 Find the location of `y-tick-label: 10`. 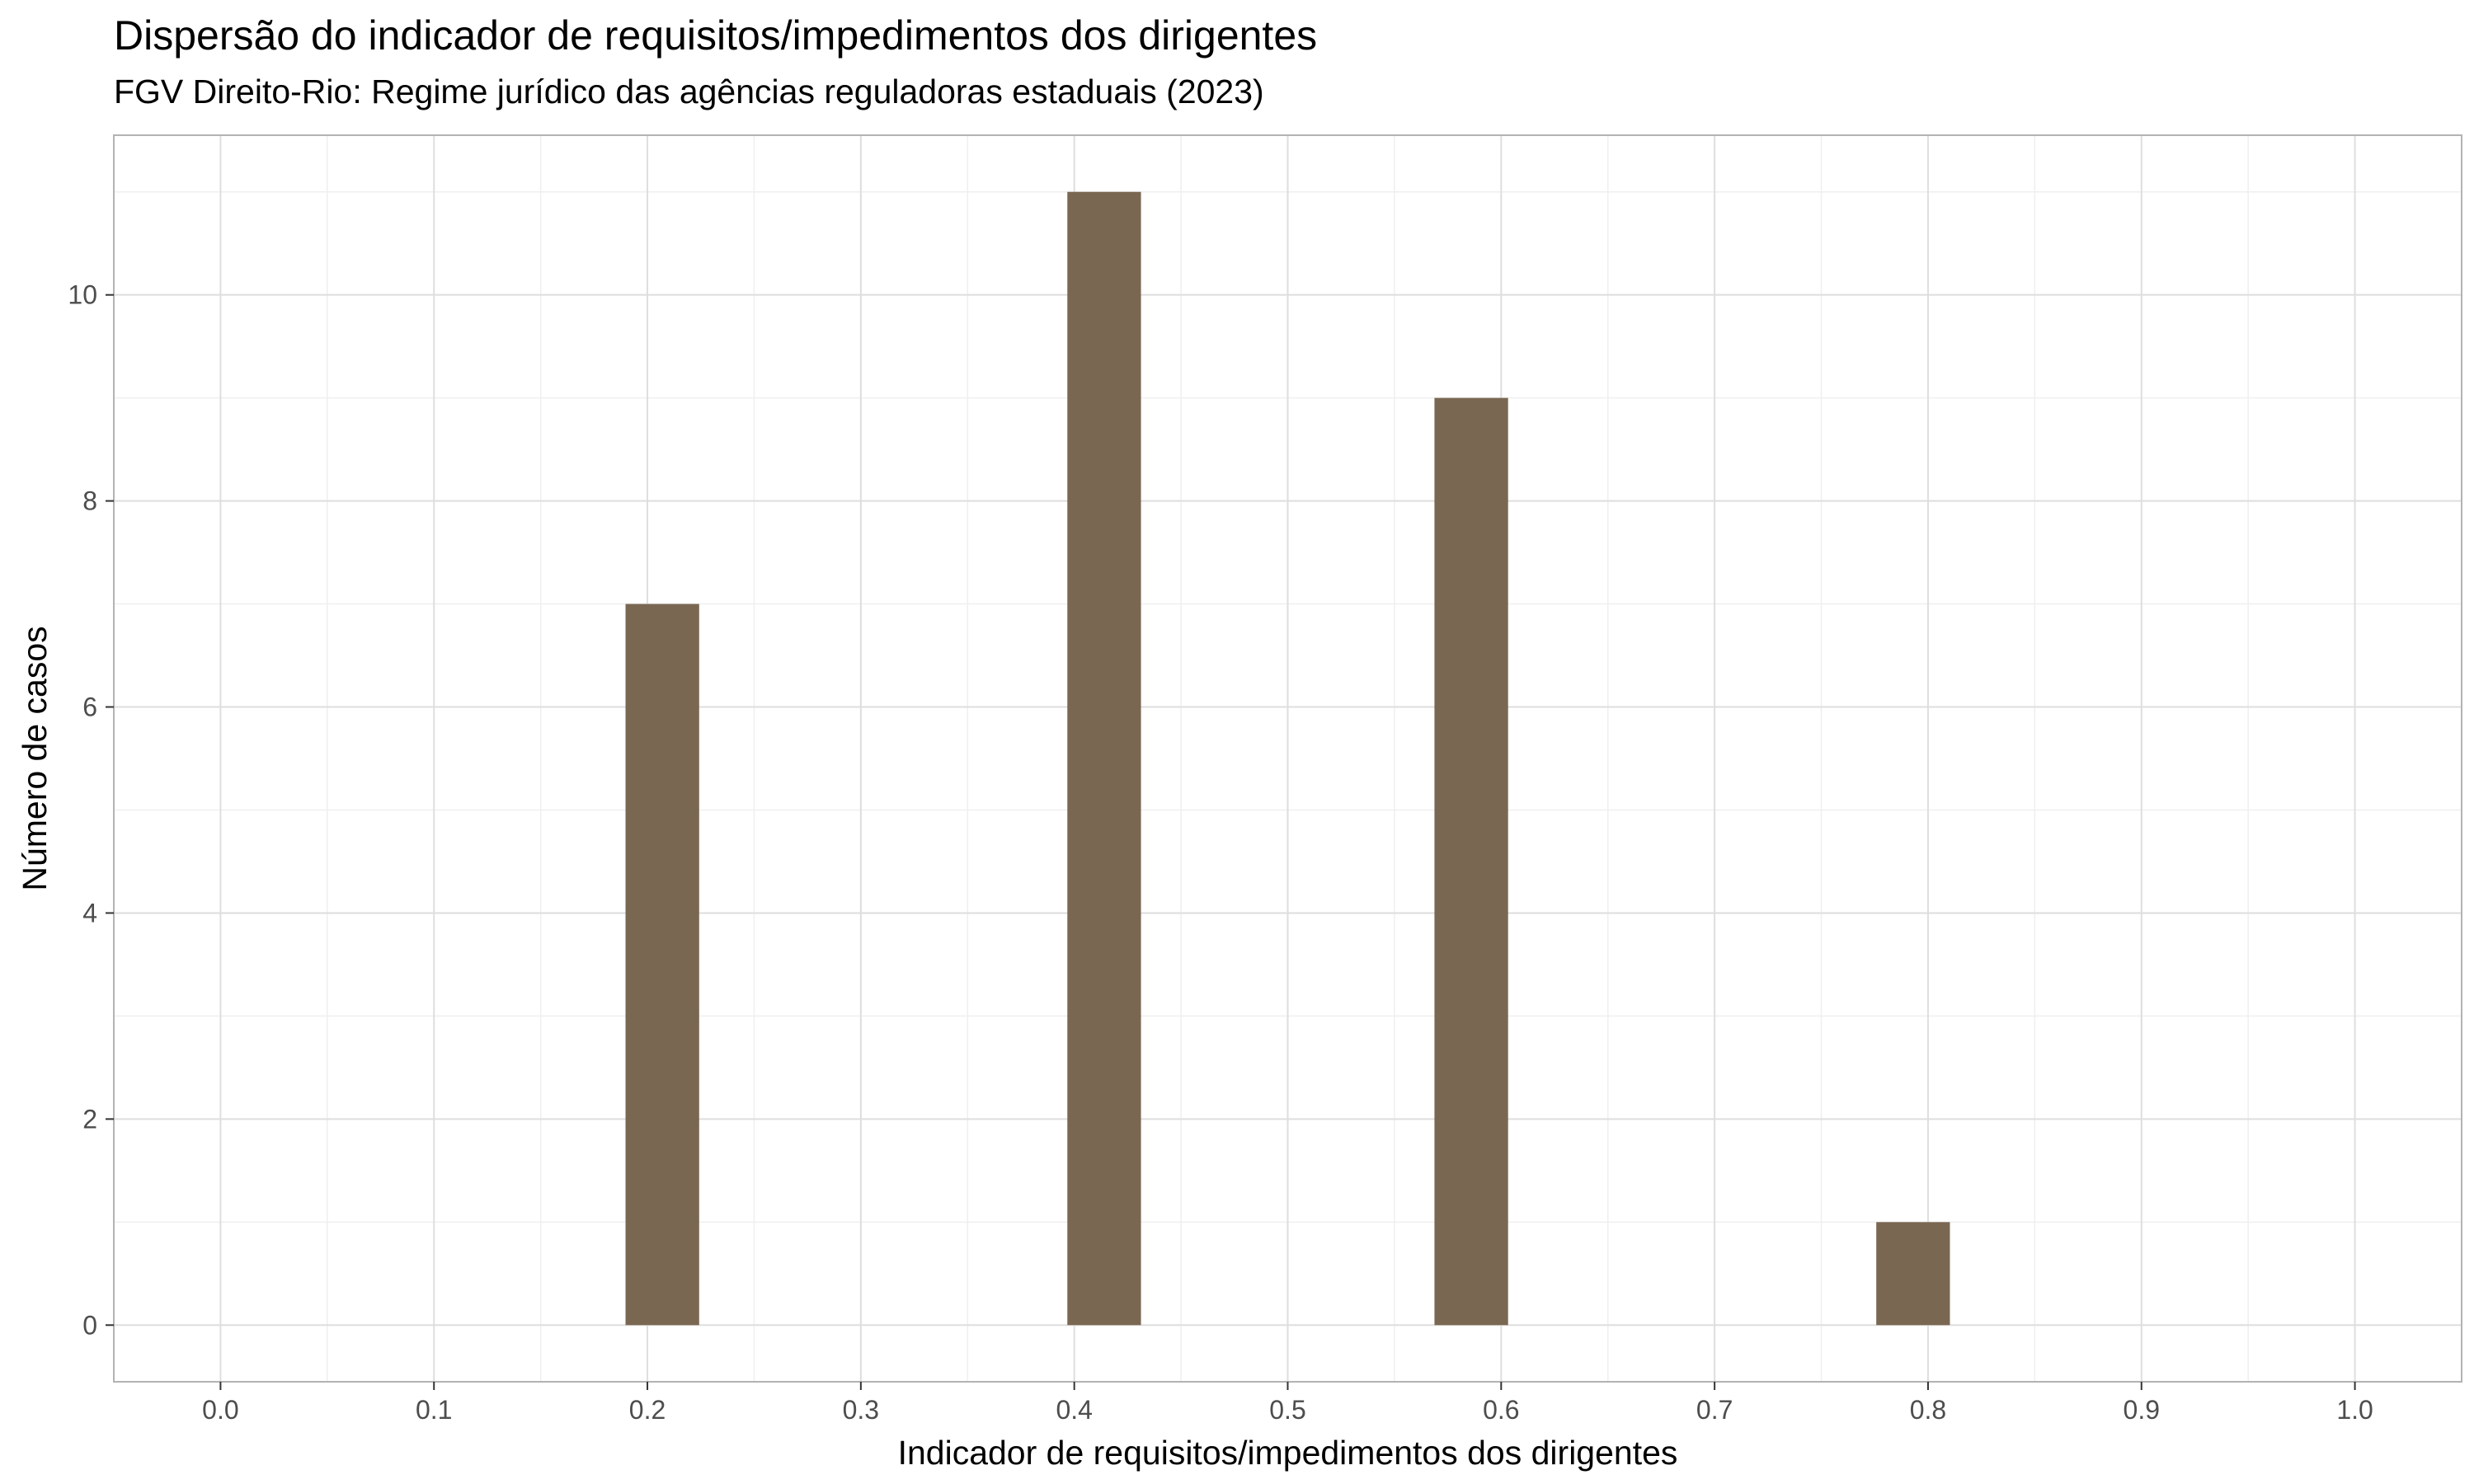

y-tick-label: 10 is located at coordinates (82, 295).